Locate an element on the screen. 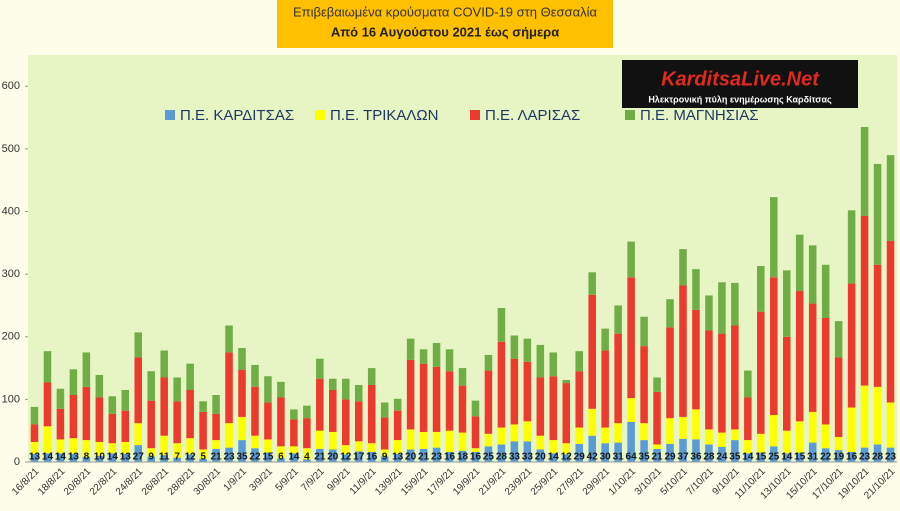  data-label: 18 is located at coordinates (463, 457).